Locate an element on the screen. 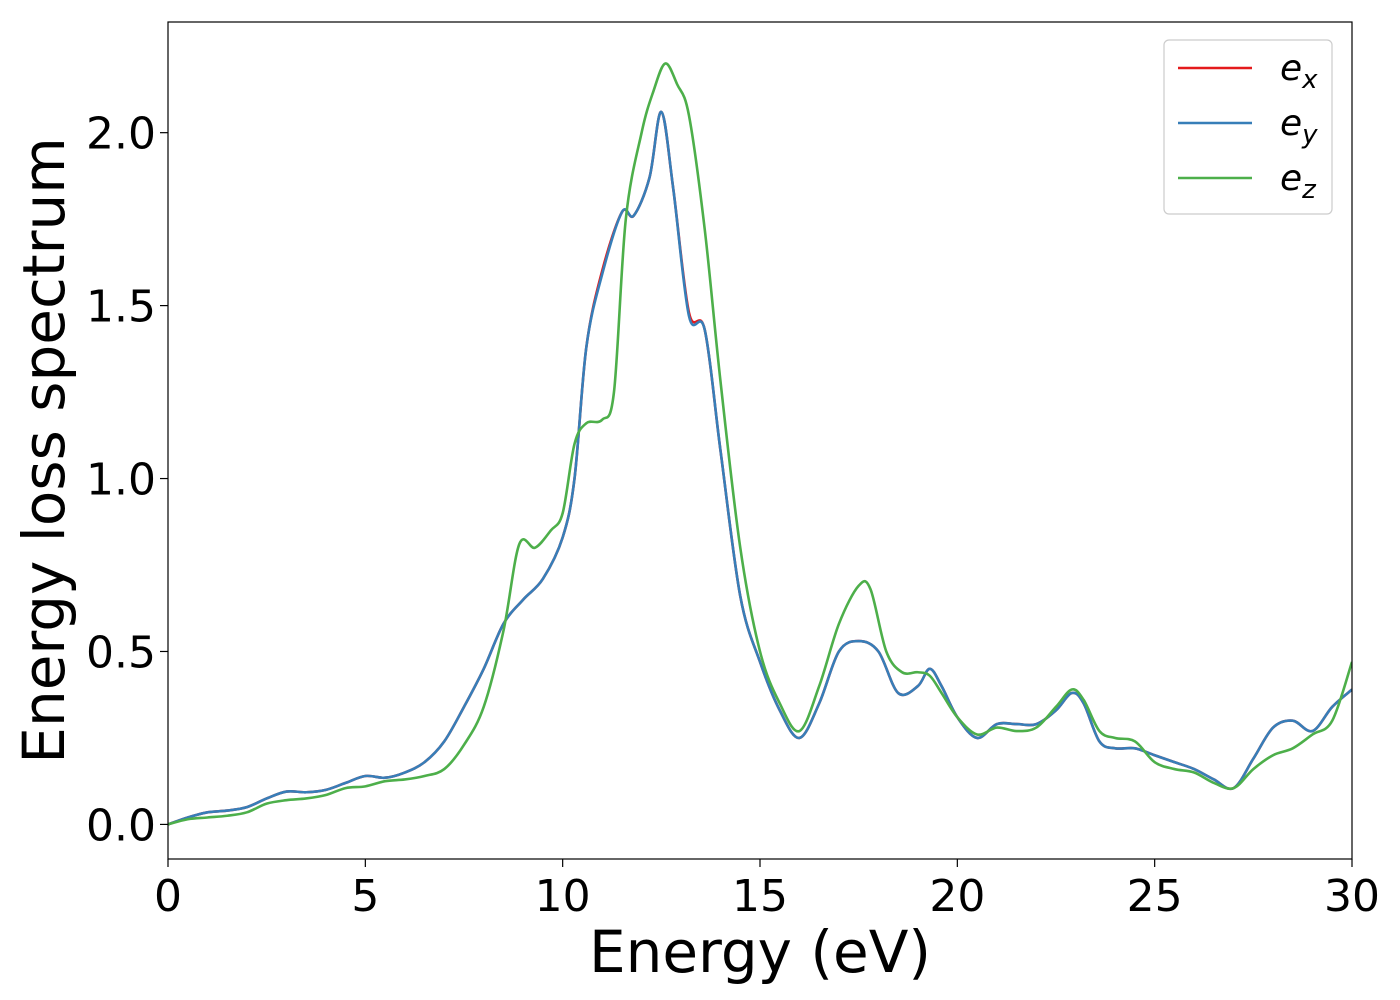 Image resolution: width=1400 pixels, height=1000 pixels. x-tick-label: 0 is located at coordinates (168, 896).